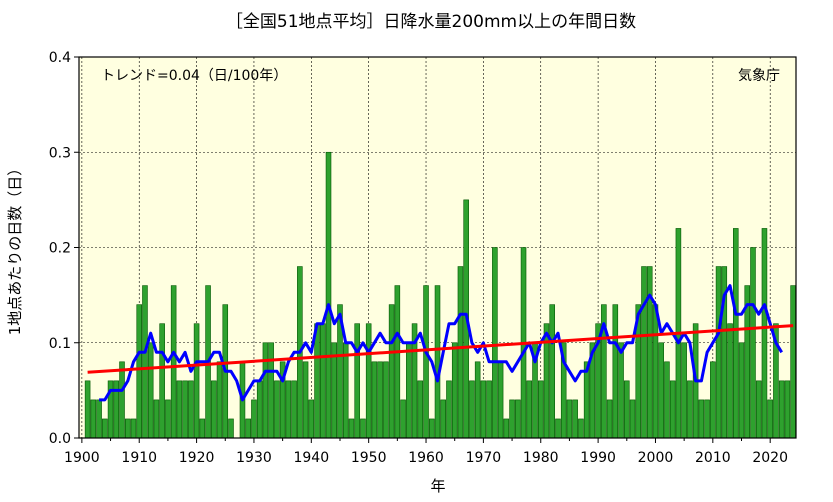  I want to click on x-tick-label: 1970, so click(484, 458).